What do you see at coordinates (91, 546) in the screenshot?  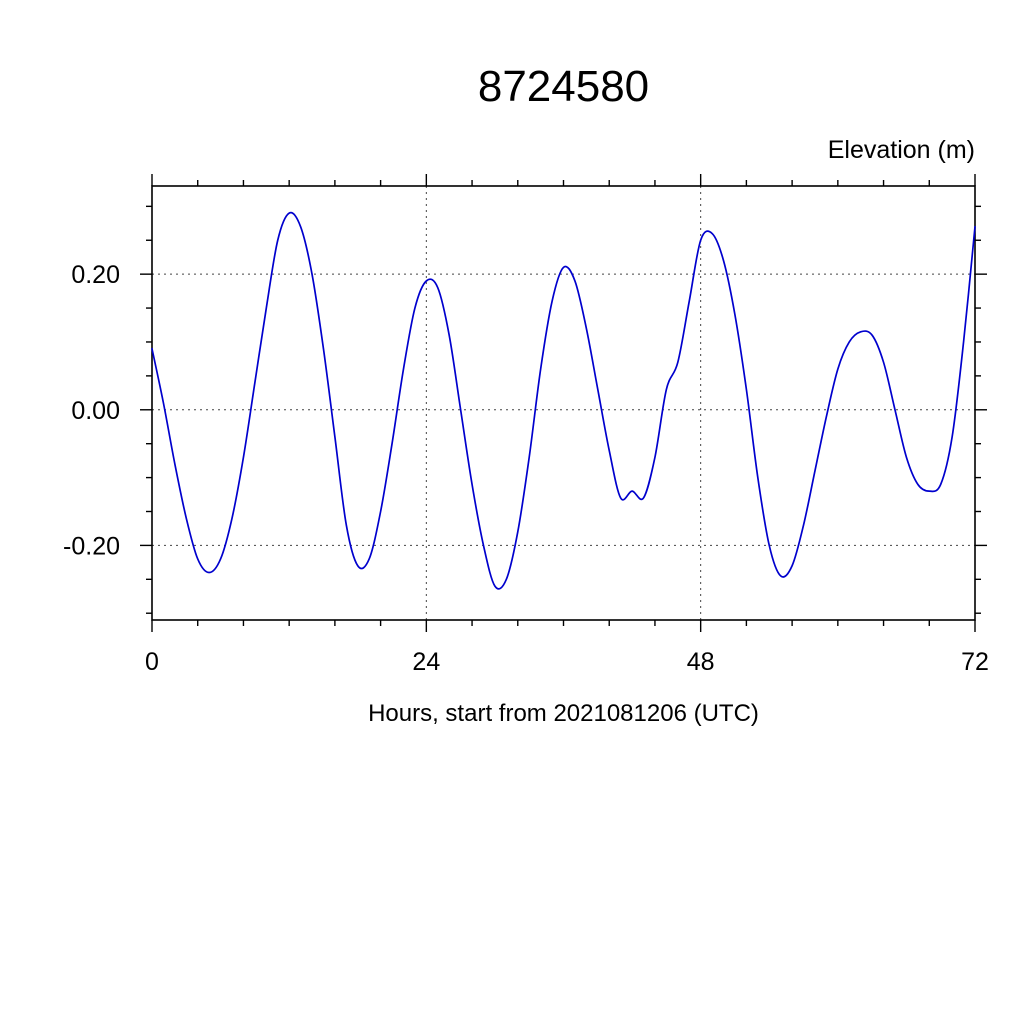 I see `y-tick-label: -0.20` at bounding box center [91, 546].